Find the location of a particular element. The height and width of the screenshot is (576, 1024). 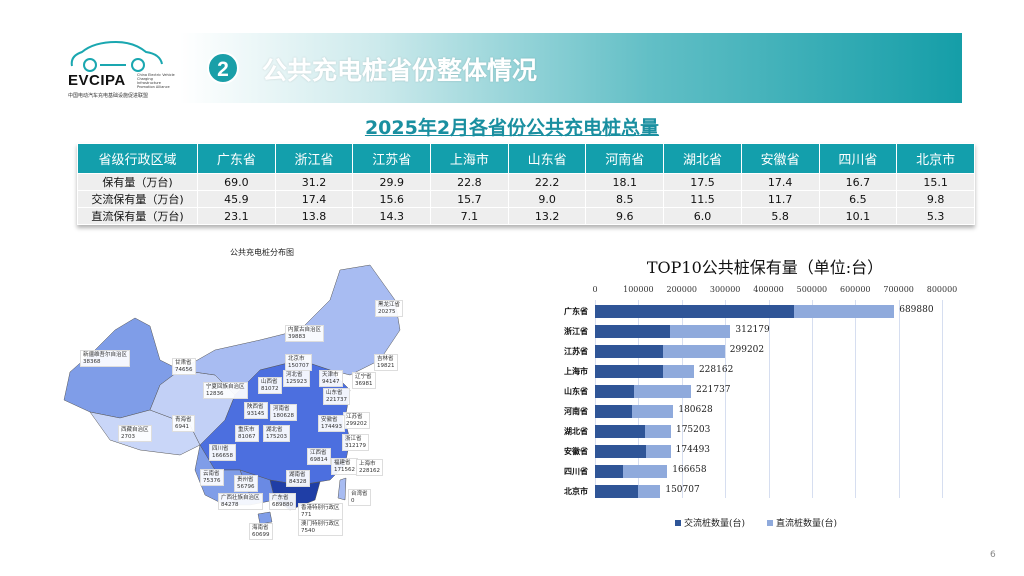

x-tick-label: 300000 is located at coordinates (725, 289).